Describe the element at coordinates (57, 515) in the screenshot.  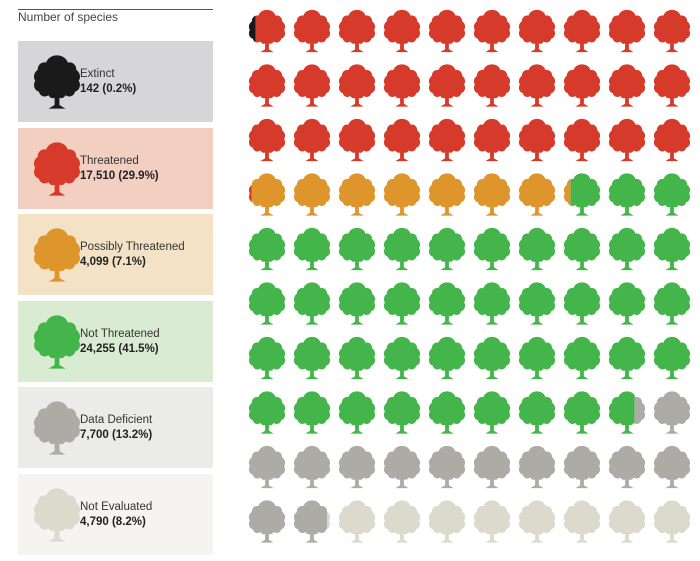
I see `pale-tree-icon` at that location.